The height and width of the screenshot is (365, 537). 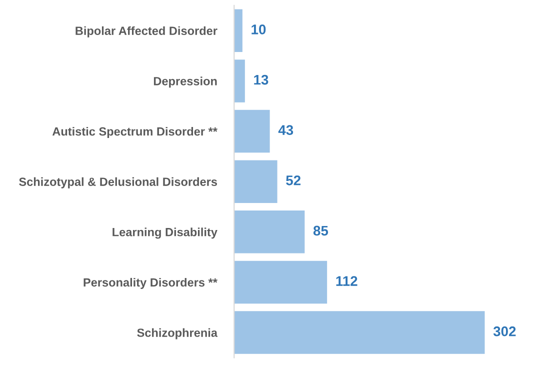 I want to click on data-label: 85, so click(x=320, y=231).